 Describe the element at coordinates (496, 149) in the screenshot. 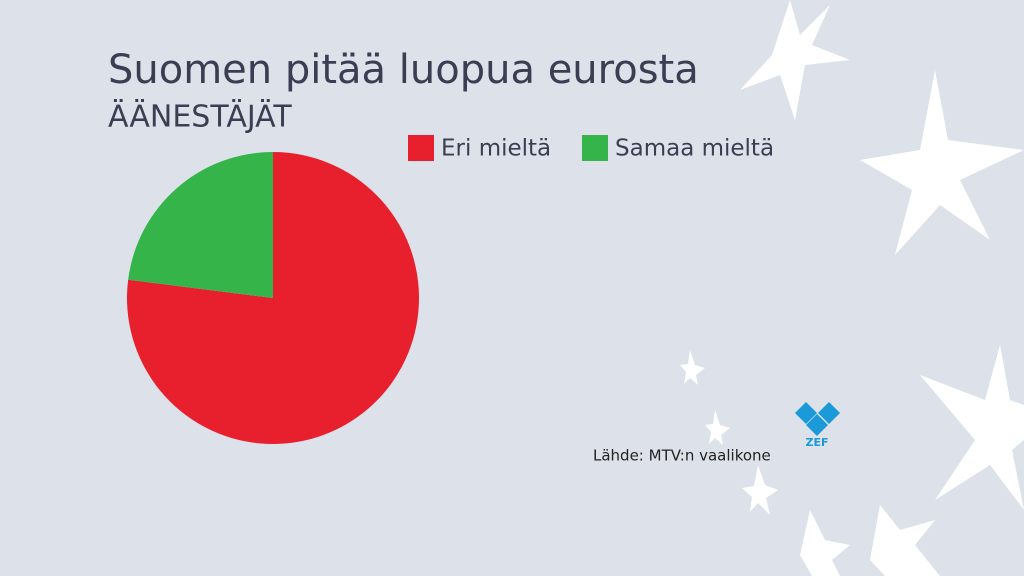

I see `legend-label: Eri mieltä` at that location.